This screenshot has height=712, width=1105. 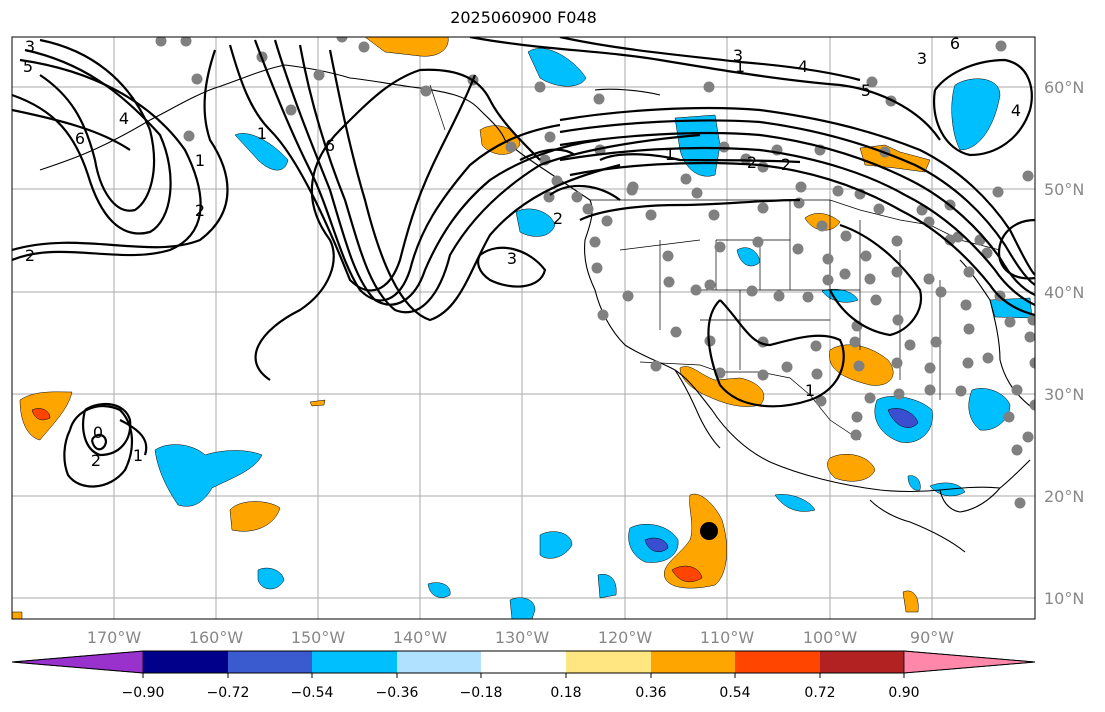 What do you see at coordinates (420, 637) in the screenshot?
I see `longitude-label: 140°W` at bounding box center [420, 637].